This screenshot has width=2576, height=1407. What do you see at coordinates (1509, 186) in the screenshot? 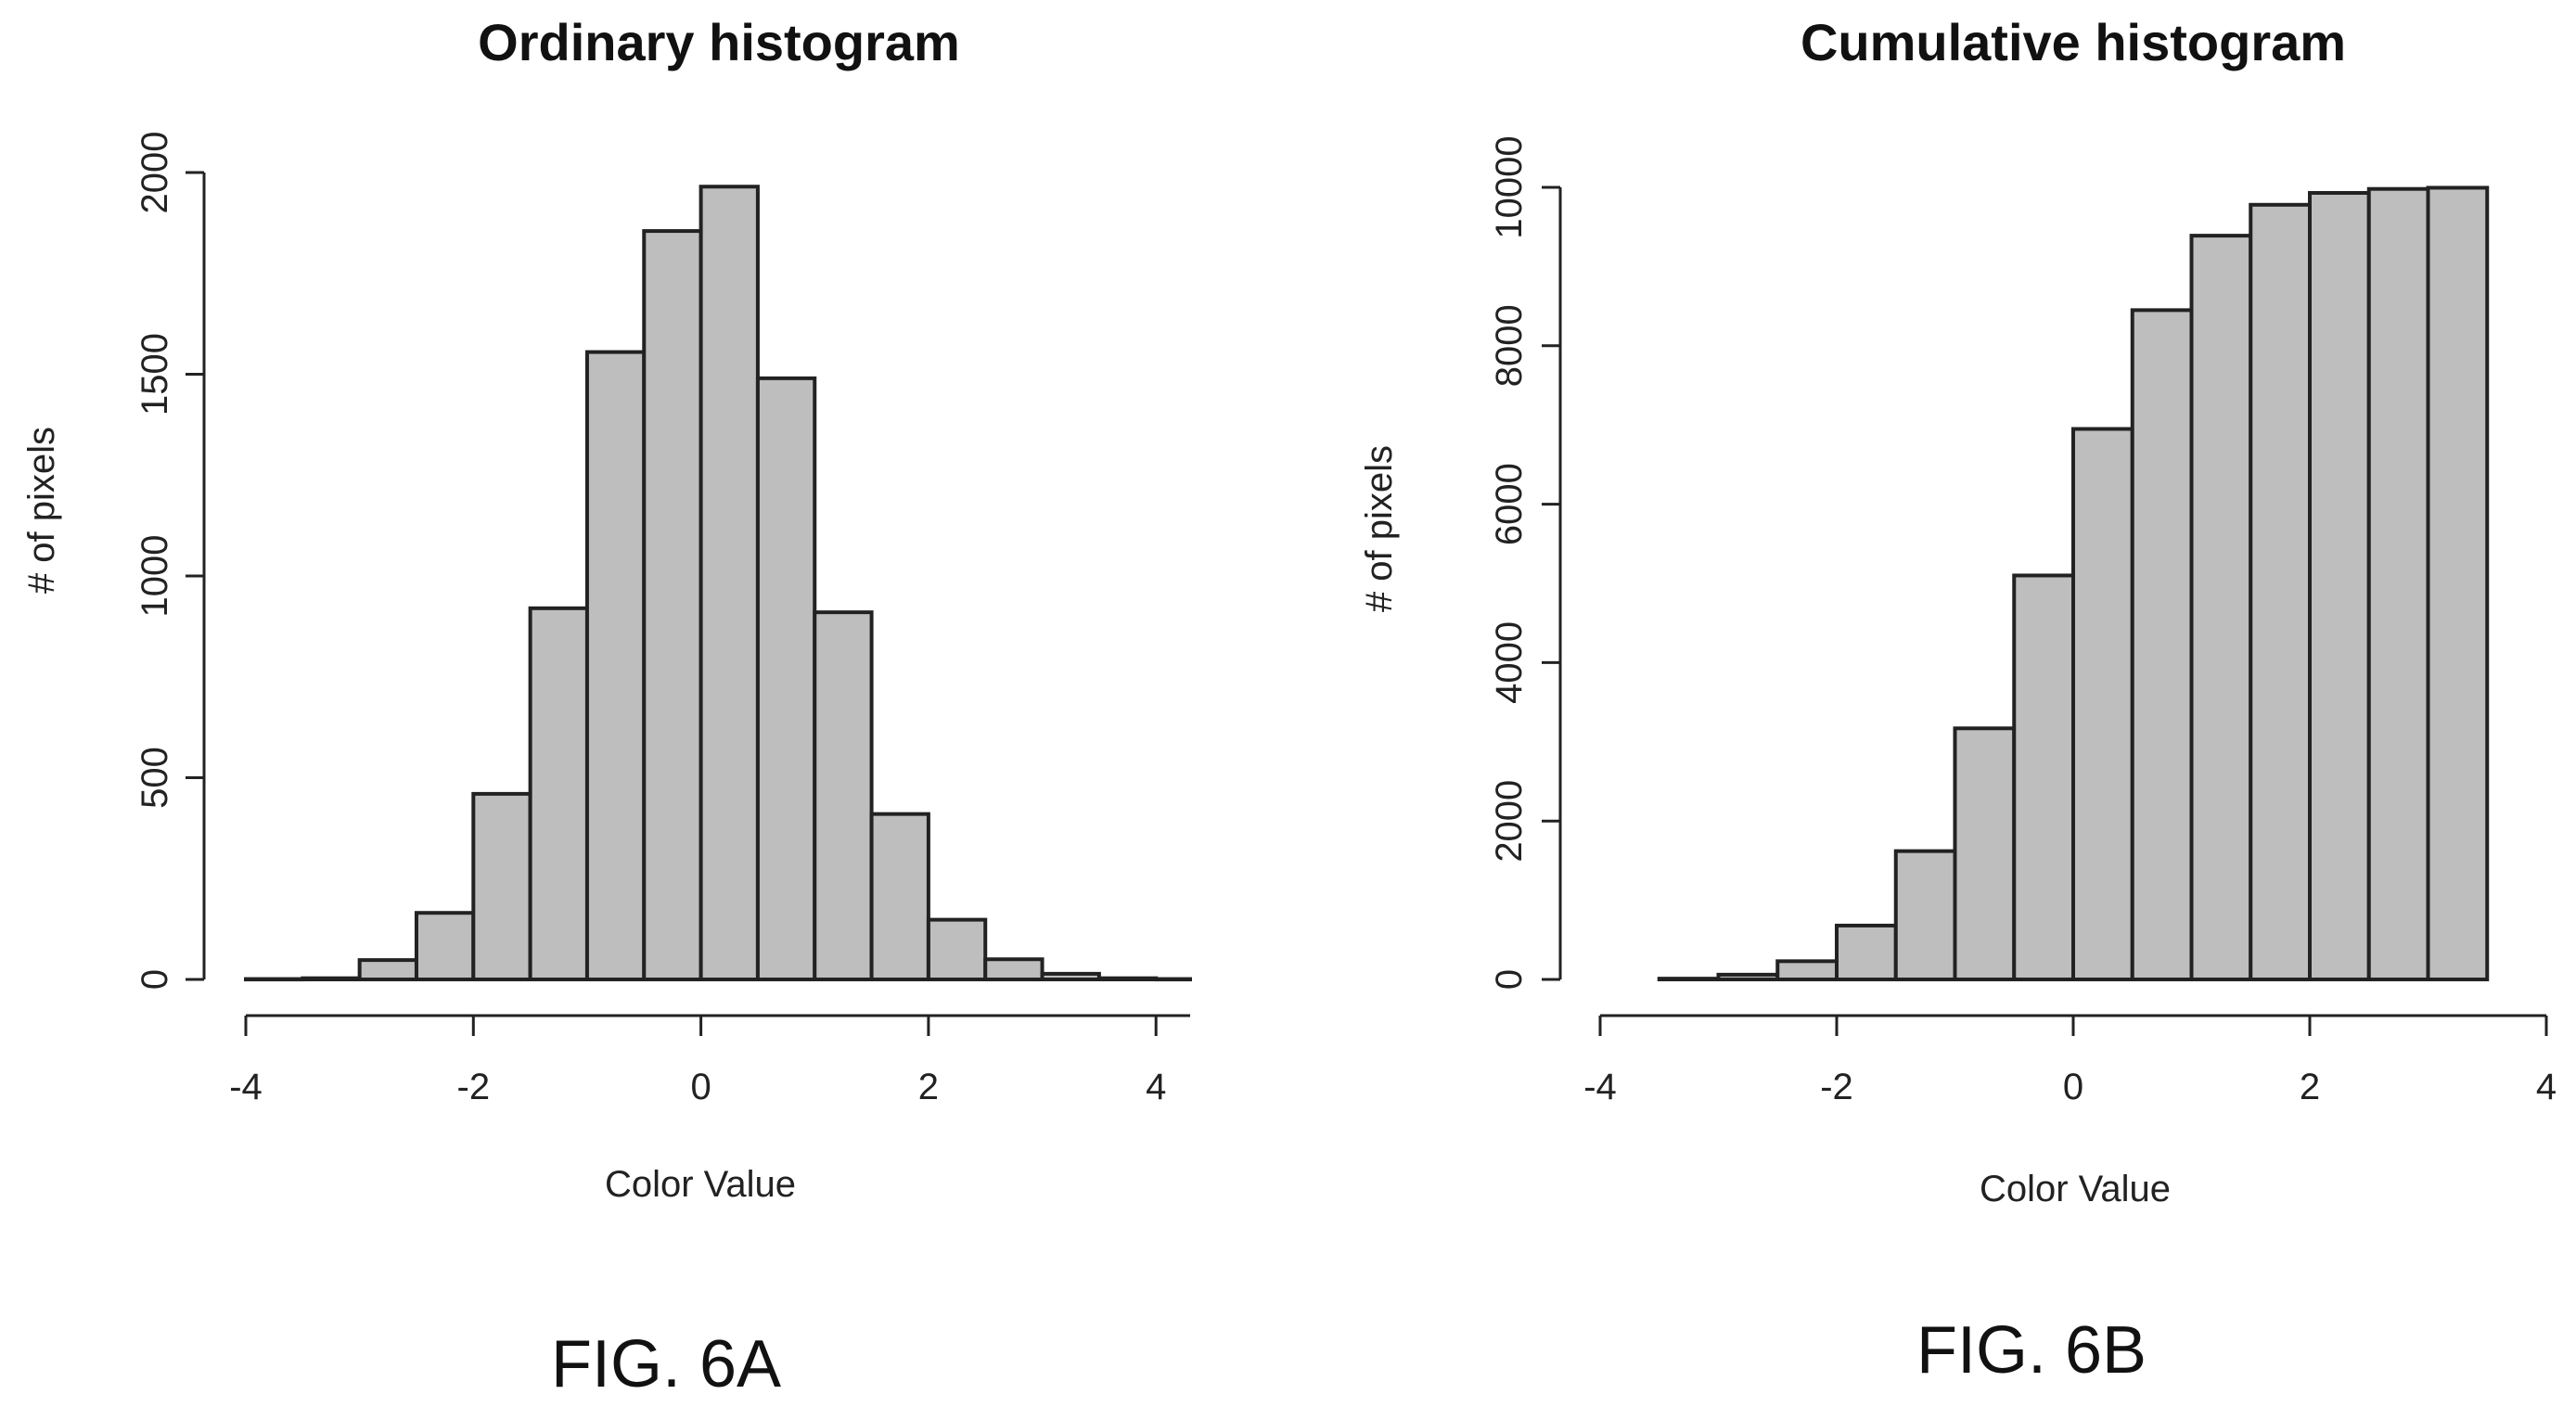
I see `y-tick-label: 10000` at bounding box center [1509, 186].